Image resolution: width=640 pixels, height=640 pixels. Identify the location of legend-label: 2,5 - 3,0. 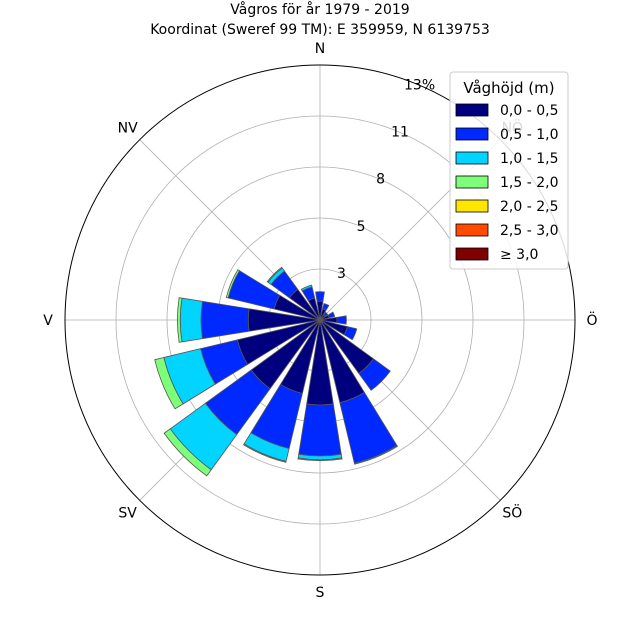
(529, 231).